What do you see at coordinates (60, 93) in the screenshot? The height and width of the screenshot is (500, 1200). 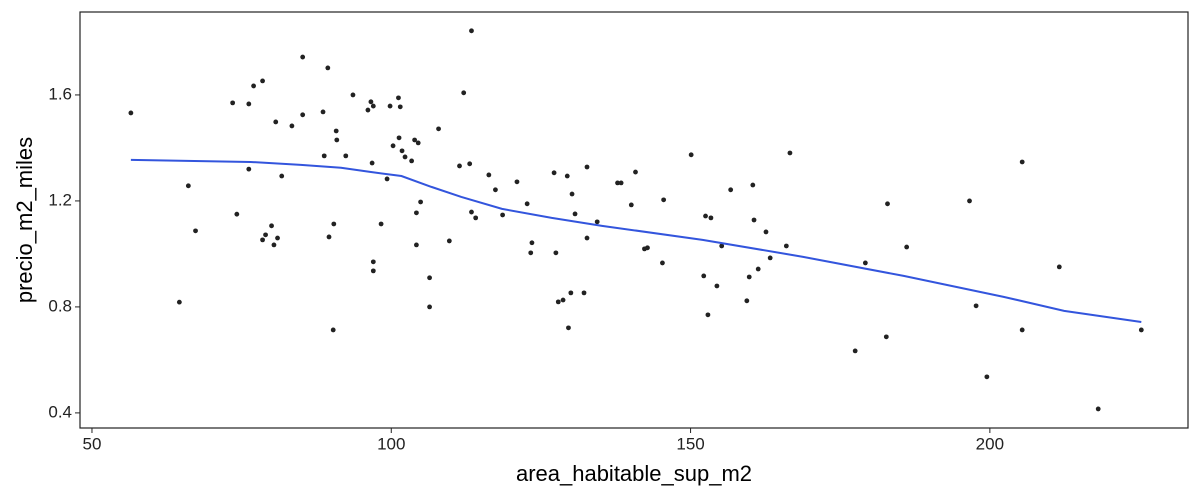 I see `y-tick-label: 1.6` at bounding box center [60, 93].